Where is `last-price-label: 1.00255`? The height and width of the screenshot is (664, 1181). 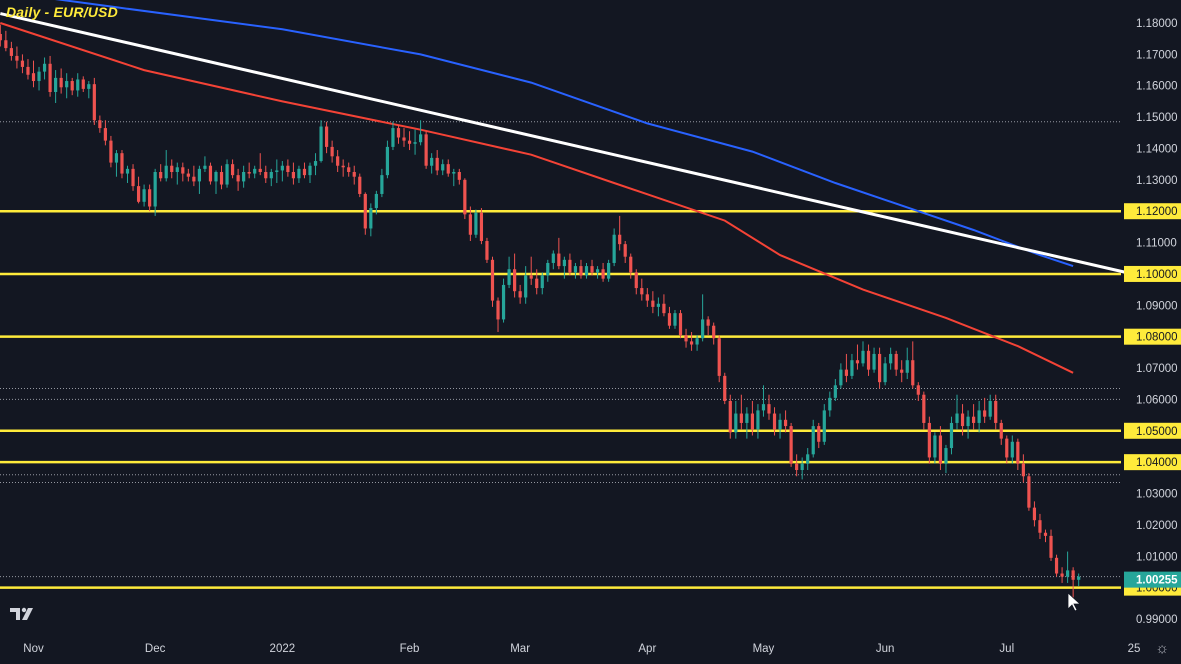 last-price-label: 1.00255 is located at coordinates (1157, 581).